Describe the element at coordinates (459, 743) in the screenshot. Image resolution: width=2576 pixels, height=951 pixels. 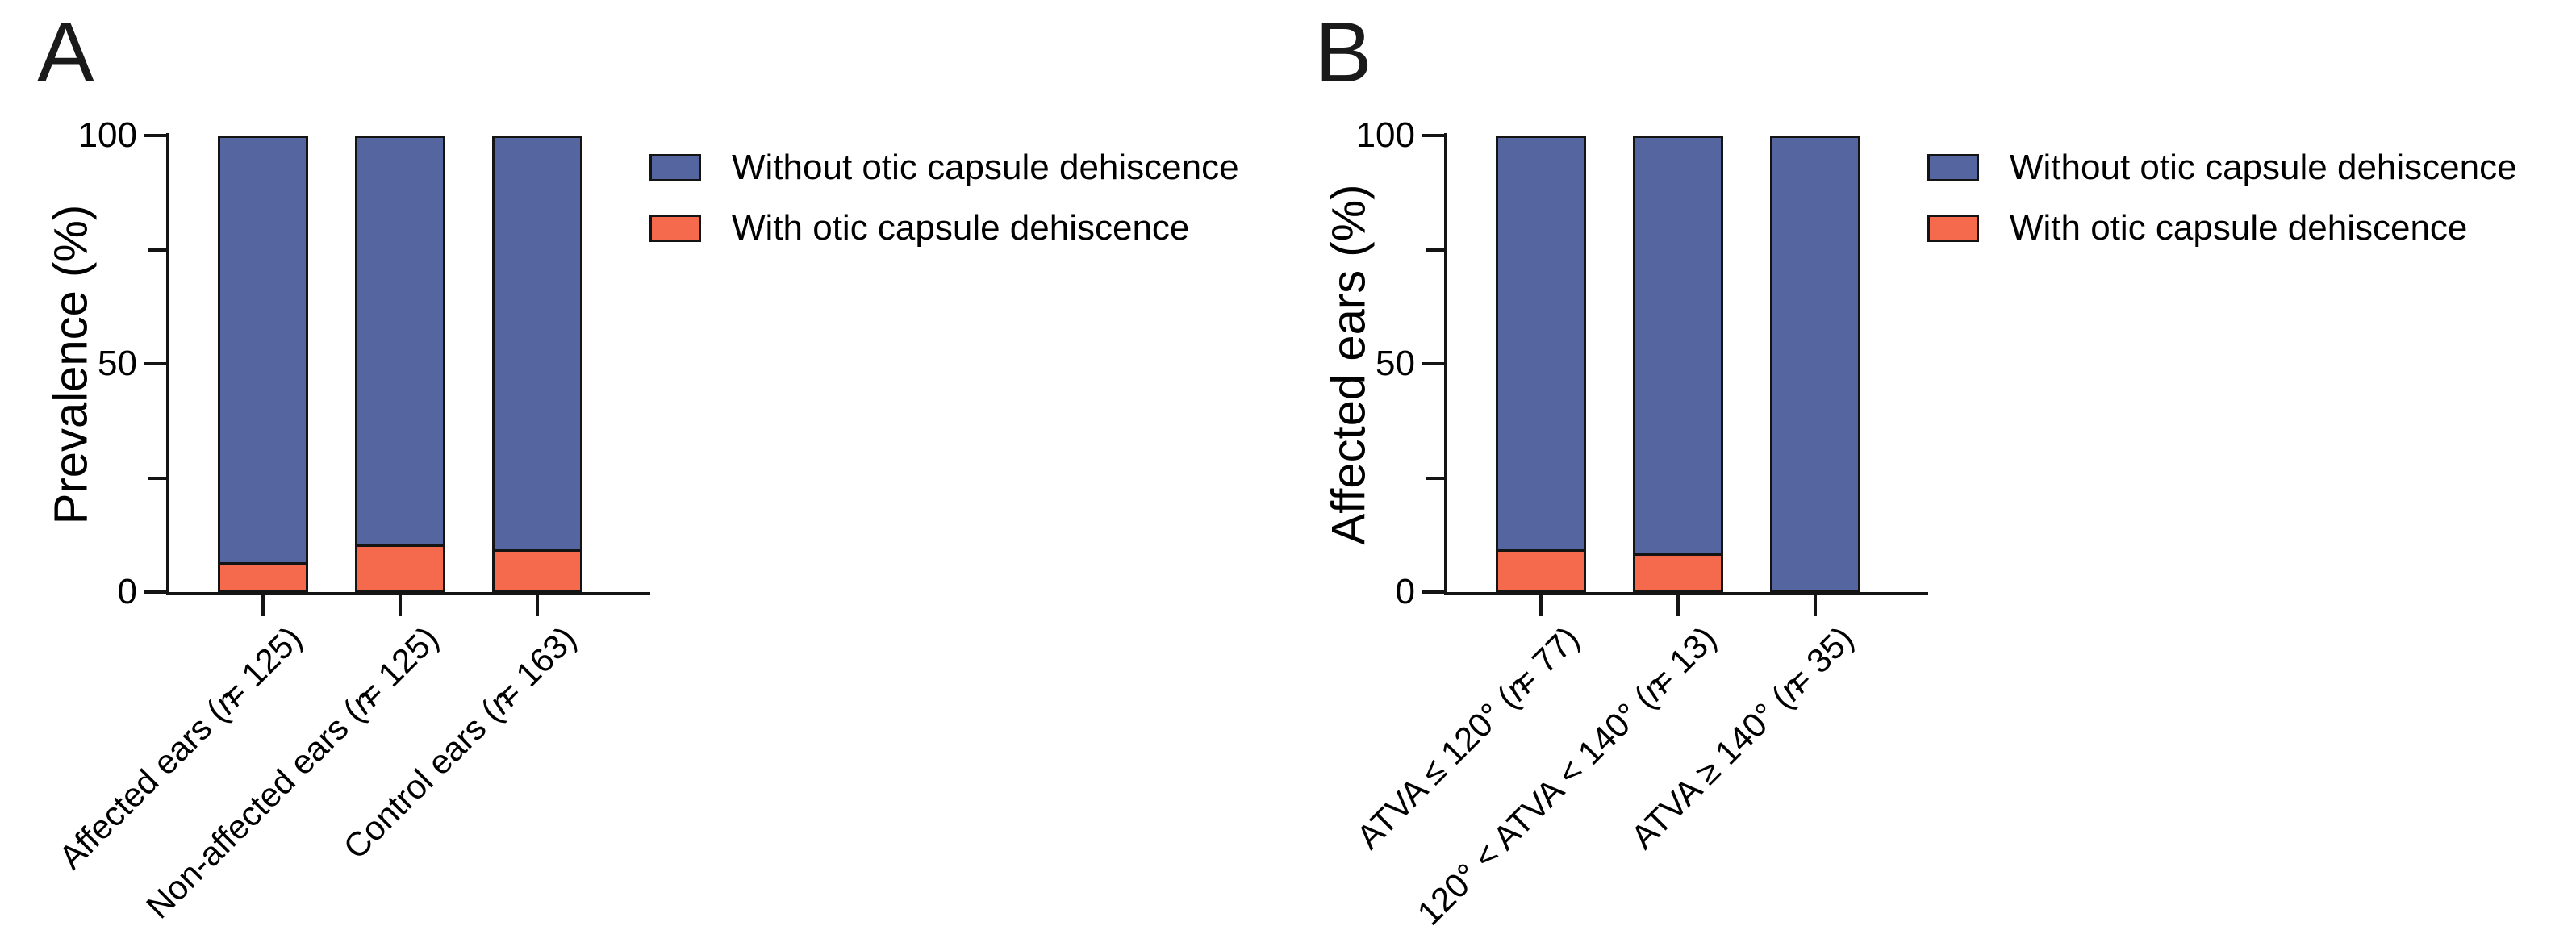
I see `x-category-label: Control ears (n = 163)` at that location.